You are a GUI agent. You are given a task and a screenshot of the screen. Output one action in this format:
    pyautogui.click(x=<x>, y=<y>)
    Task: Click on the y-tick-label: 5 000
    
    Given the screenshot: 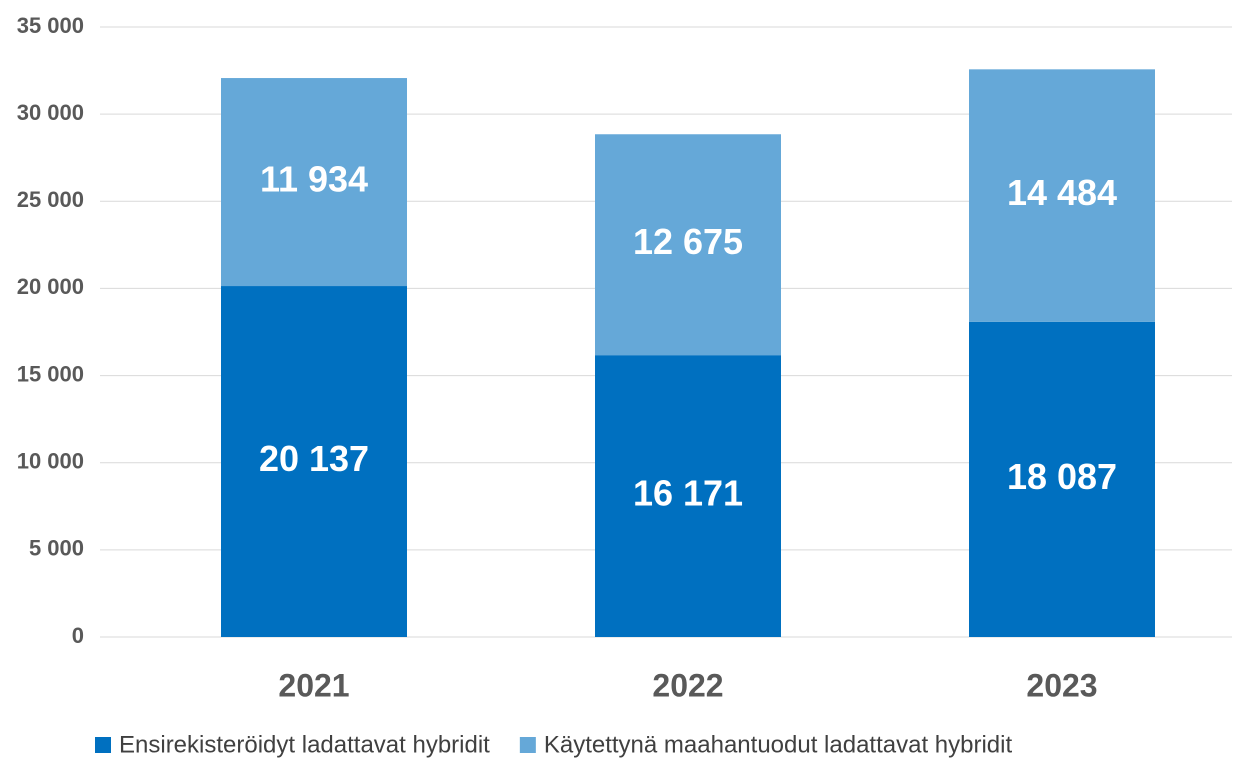 What is the action you would take?
    pyautogui.click(x=56, y=548)
    